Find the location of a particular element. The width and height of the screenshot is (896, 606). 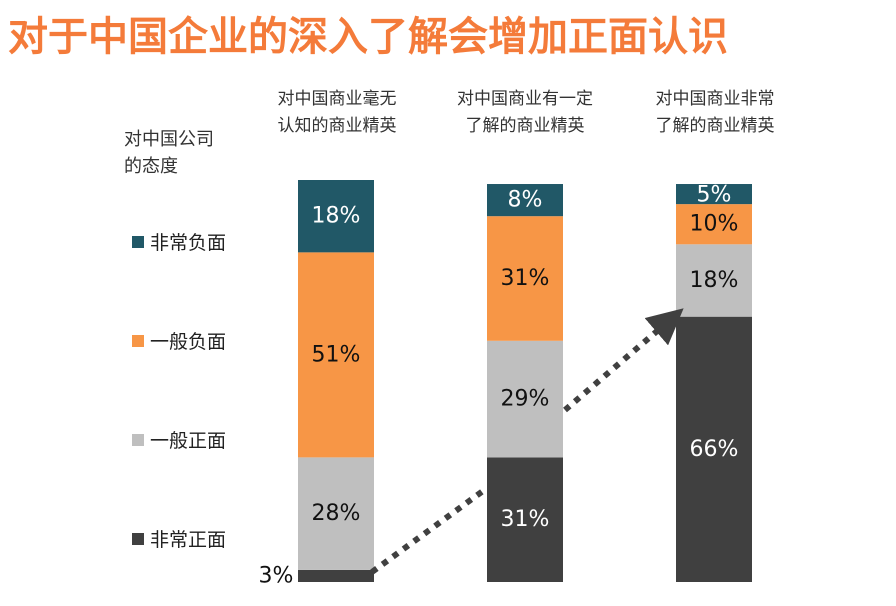

legend-label: 非常负面 is located at coordinates (188, 243).